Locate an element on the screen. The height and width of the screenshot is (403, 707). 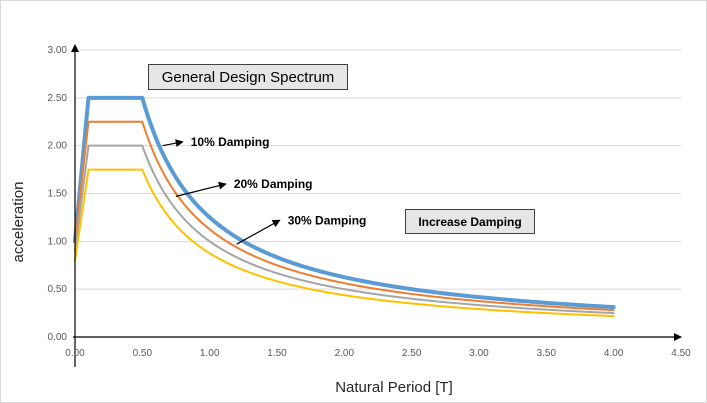
x-tick-label: 1.50 is located at coordinates (277, 353).